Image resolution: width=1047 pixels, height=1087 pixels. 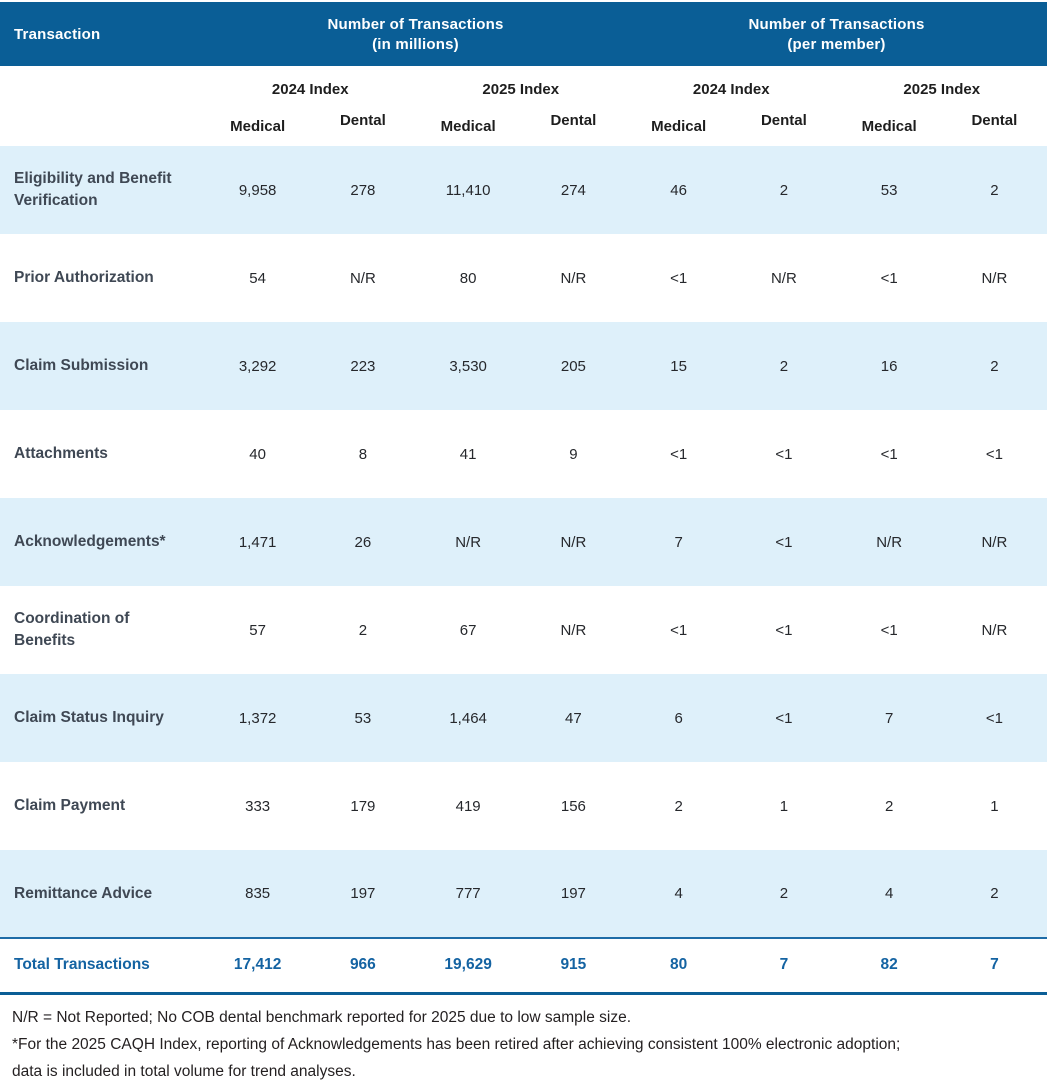 I want to click on row-label: Claim Payment, so click(x=70, y=805).